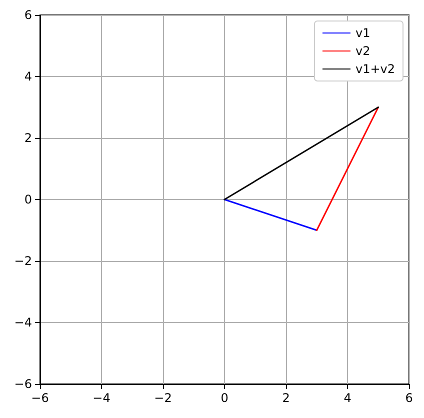 This screenshot has height=418, width=424. I want to click on y-tick-label: 2, so click(28, 138).